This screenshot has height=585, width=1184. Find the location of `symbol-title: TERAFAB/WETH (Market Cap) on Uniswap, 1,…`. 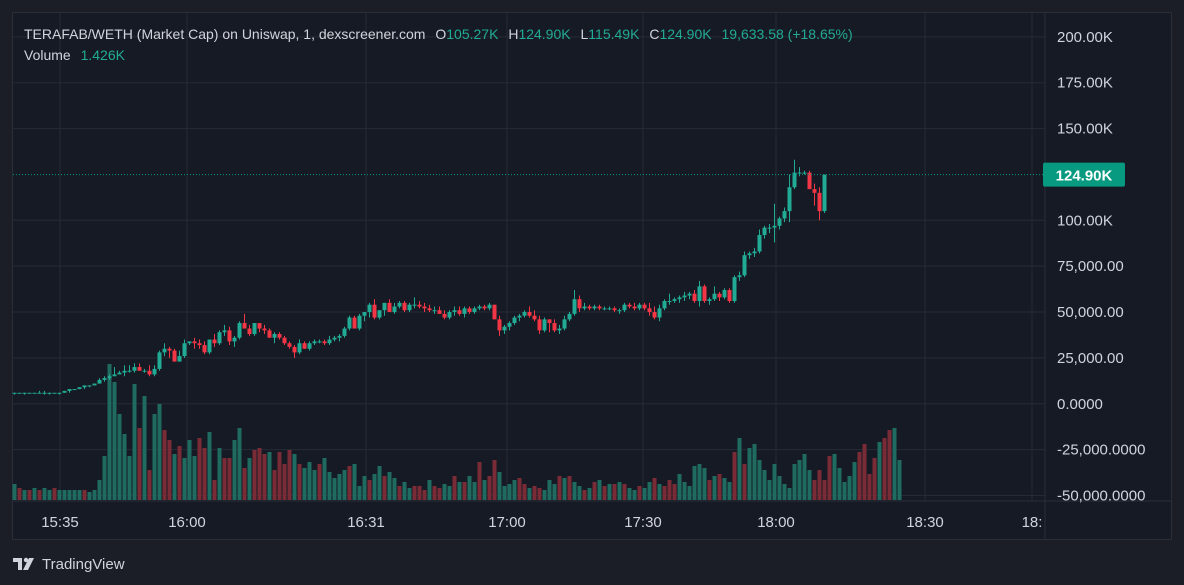

symbol-title: TERAFAB/WETH (Market Cap) on Uniswap, 1,… is located at coordinates (225, 34).